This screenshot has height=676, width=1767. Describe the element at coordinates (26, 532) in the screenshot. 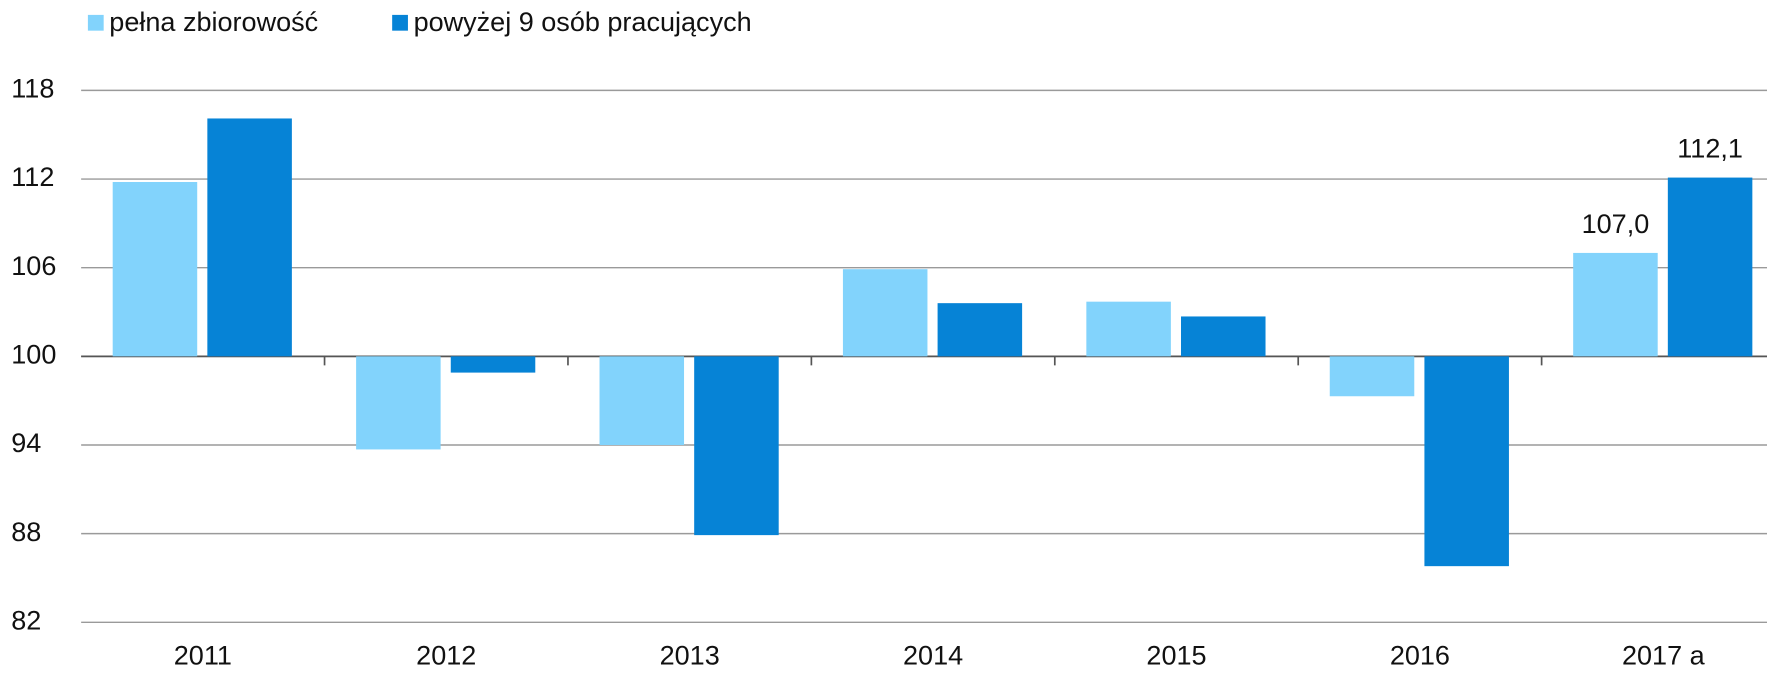

I see `y-tick-label: 88` at that location.